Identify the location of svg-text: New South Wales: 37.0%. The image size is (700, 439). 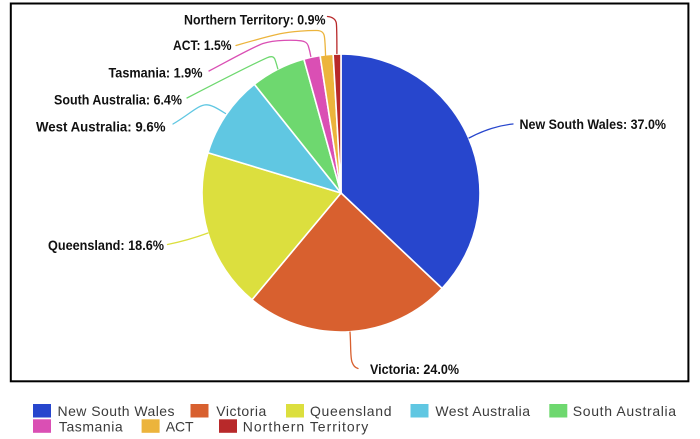
(593, 124).